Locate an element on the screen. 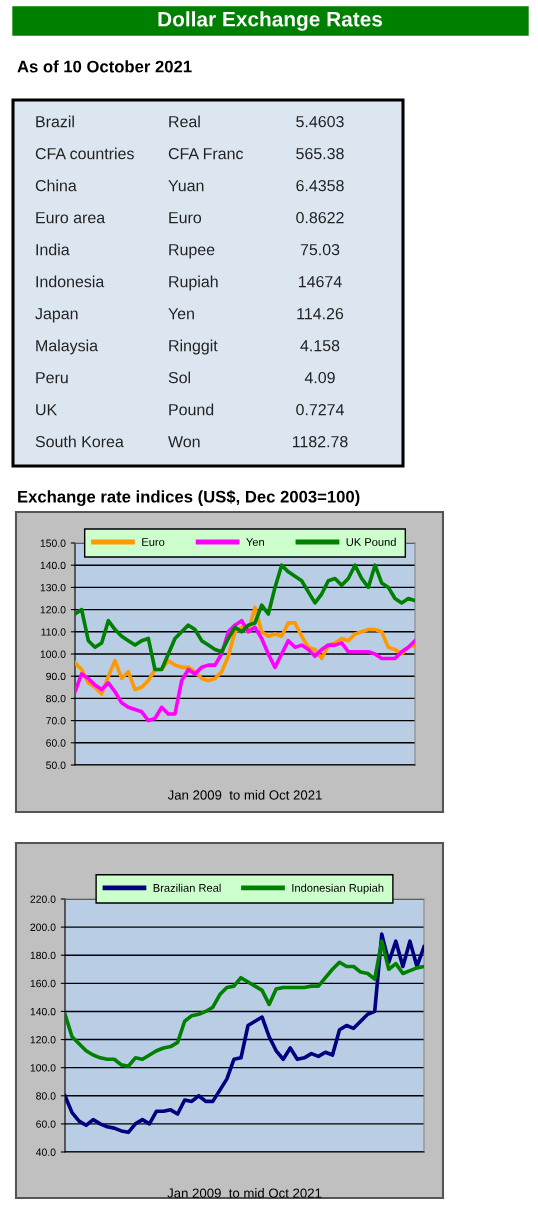 Image resolution: width=538 pixels, height=1224 pixels. text: Pound is located at coordinates (191, 409).